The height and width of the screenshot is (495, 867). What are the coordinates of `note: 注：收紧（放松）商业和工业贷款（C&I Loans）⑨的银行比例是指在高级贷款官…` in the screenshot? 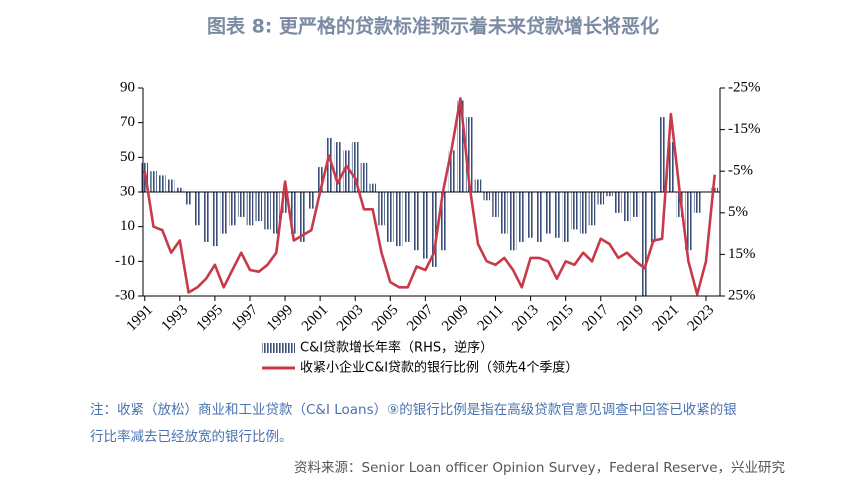 It's located at (413, 409).